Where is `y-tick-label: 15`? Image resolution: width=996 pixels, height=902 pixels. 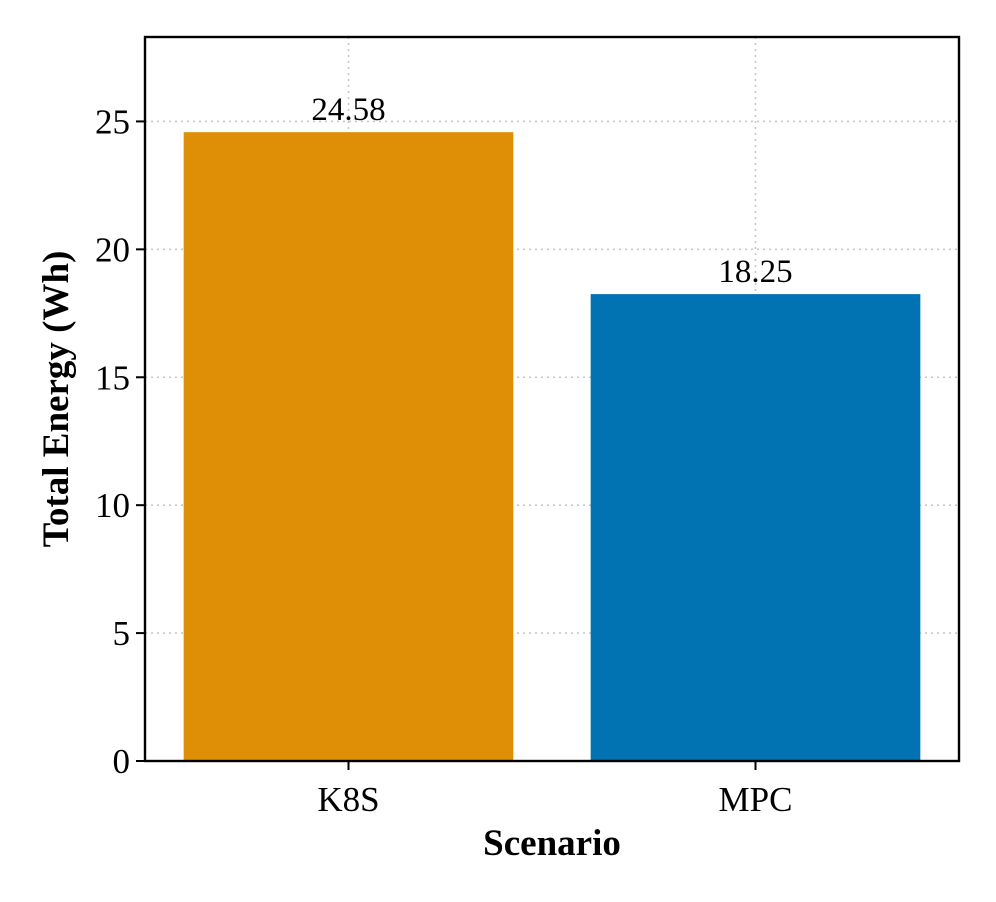
y-tick-label: 15 is located at coordinates (112, 377).